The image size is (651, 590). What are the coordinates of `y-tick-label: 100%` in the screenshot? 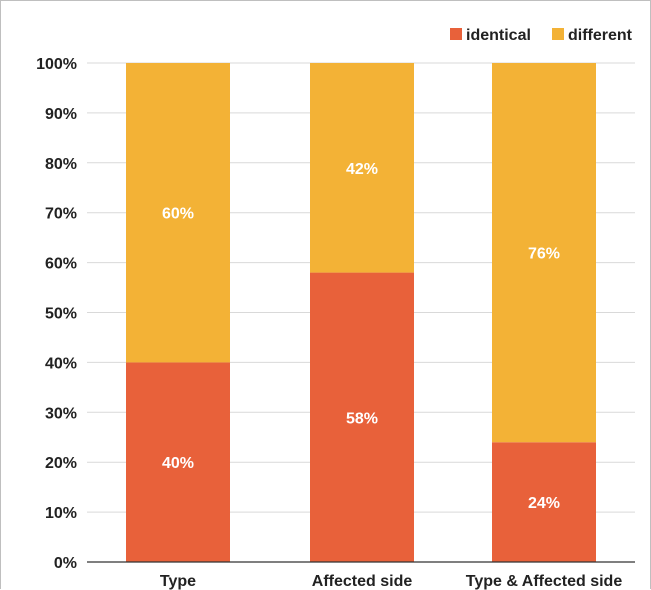 It's located at (56, 64).